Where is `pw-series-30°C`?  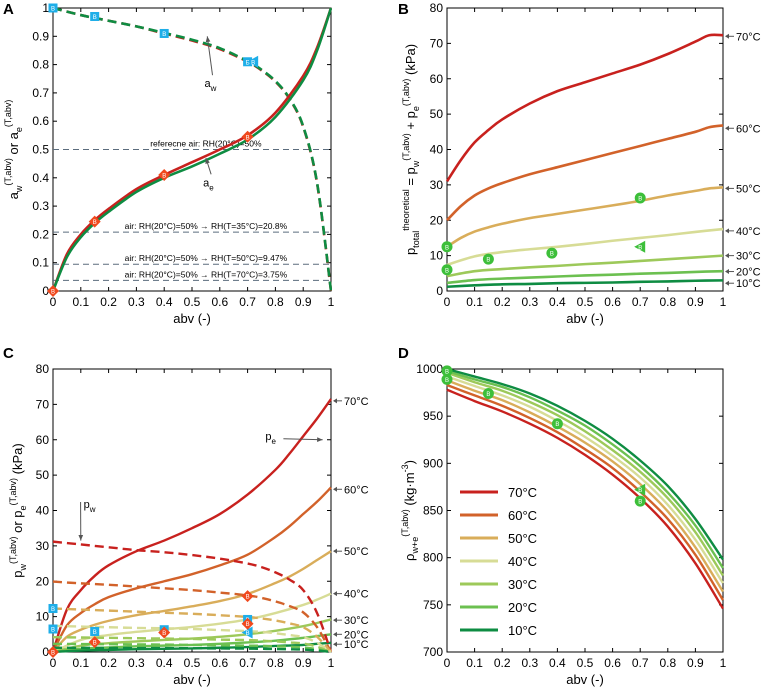
pw-series-30°C is located at coordinates (192, 644).